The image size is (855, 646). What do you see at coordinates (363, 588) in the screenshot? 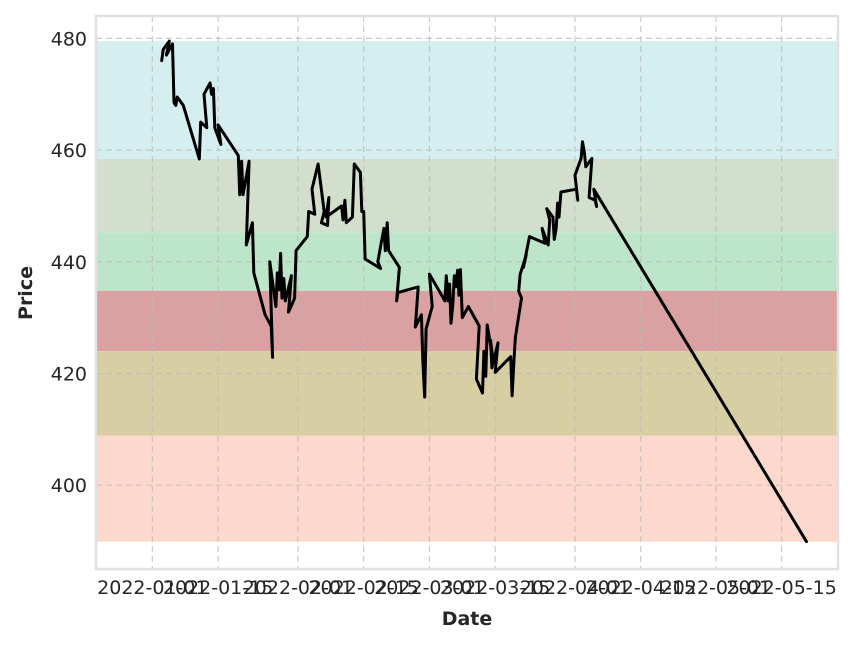
I see `x-tick-label: 2022-02-15` at bounding box center [363, 588].